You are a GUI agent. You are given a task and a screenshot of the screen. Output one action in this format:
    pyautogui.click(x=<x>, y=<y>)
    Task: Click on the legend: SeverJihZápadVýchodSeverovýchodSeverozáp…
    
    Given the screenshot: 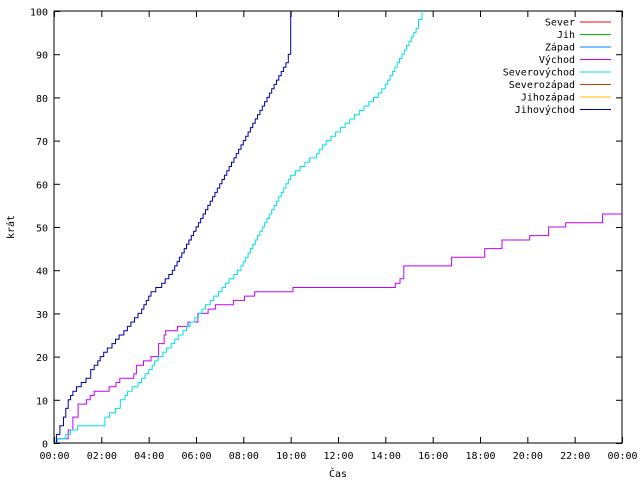 What is the action you would take?
    pyautogui.click(x=557, y=67)
    